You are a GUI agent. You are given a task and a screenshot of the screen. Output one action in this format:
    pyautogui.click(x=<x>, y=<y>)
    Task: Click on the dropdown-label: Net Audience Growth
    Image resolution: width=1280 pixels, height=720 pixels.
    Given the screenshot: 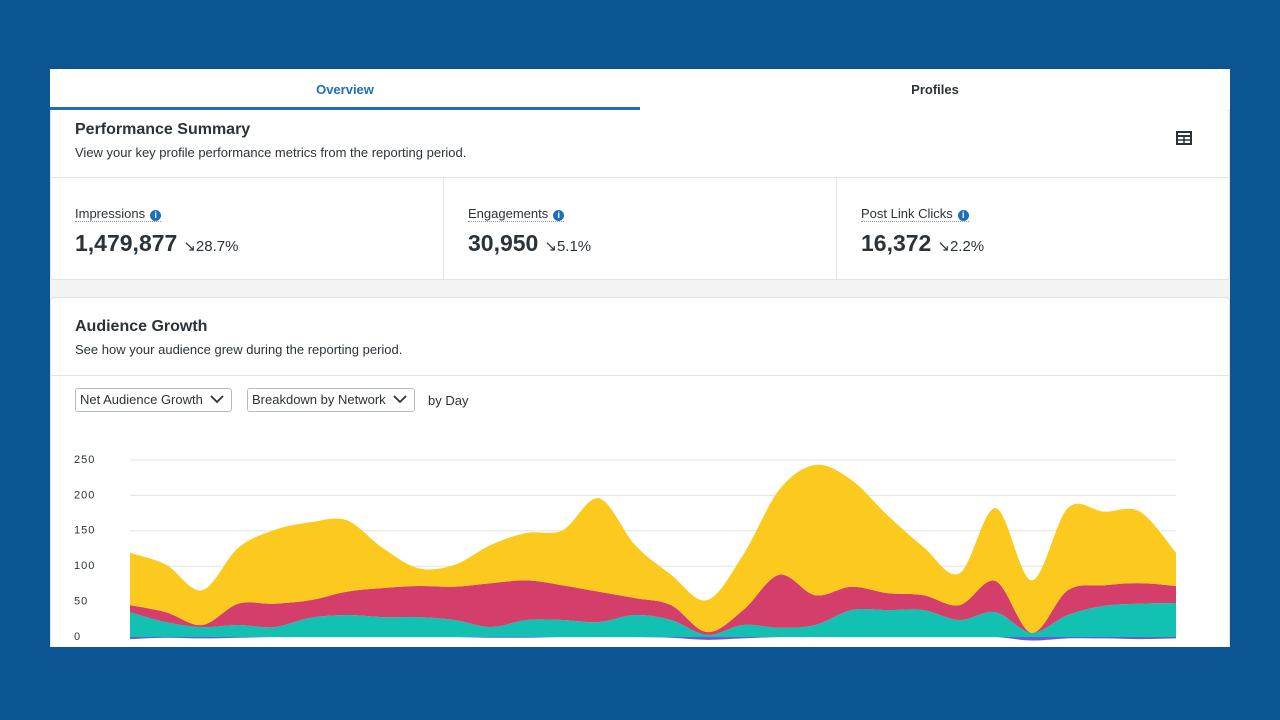 What is the action you would take?
    pyautogui.click(x=141, y=399)
    